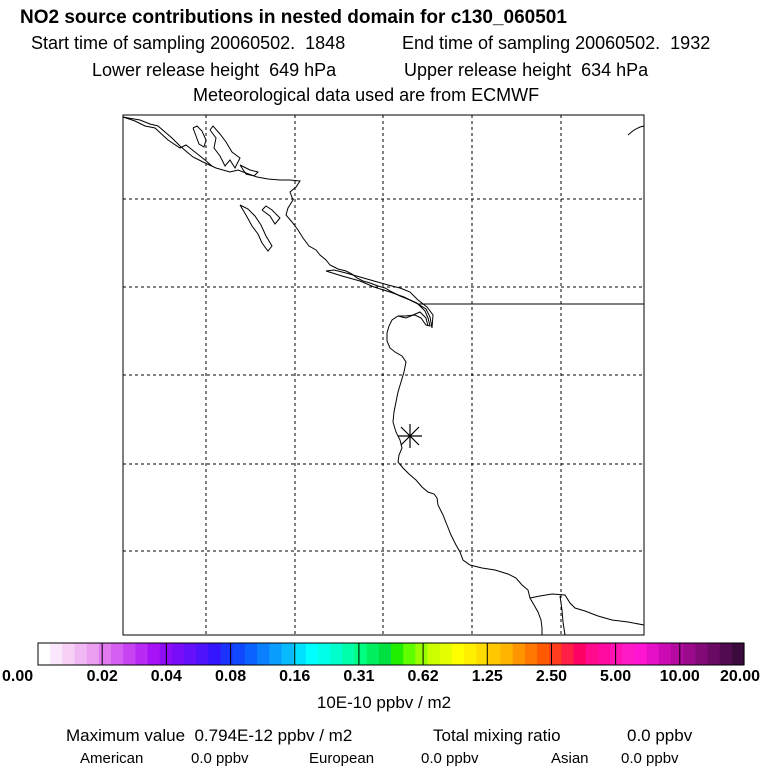  Describe the element at coordinates (660, 735) in the screenshot. I see `total-mixing-value: 0.0 ppbv` at that location.